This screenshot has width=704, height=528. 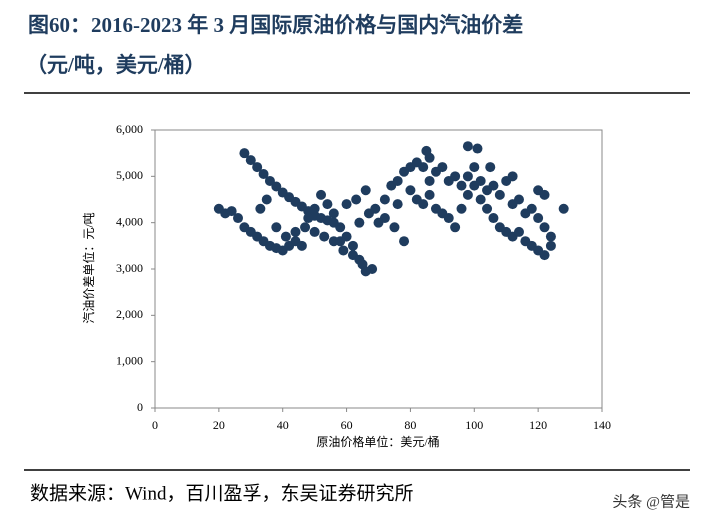 I want to click on x-tick-label: 0, so click(x=155, y=425).